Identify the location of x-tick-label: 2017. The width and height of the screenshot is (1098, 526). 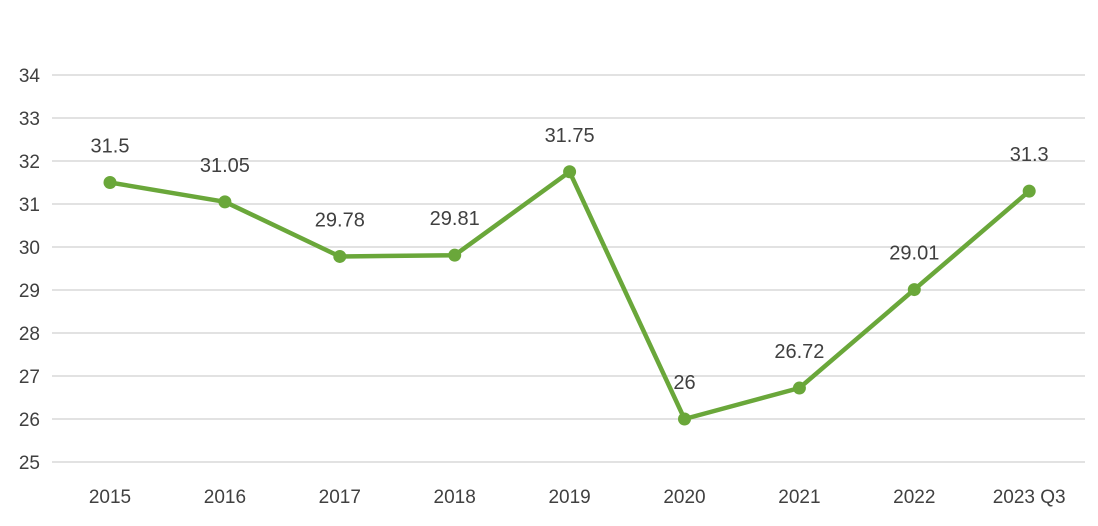
(340, 497).